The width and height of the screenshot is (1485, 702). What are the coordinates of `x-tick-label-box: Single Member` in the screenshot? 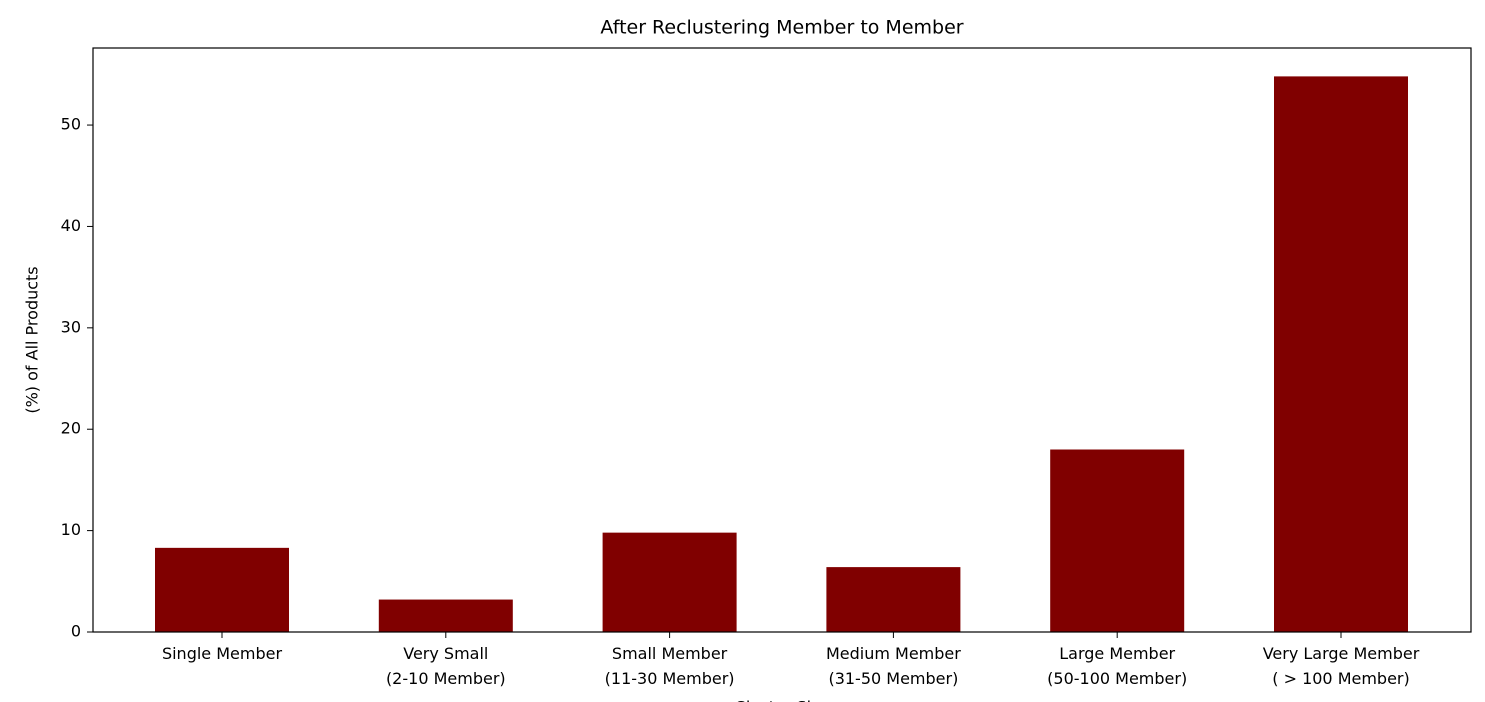 It's located at (222, 653).